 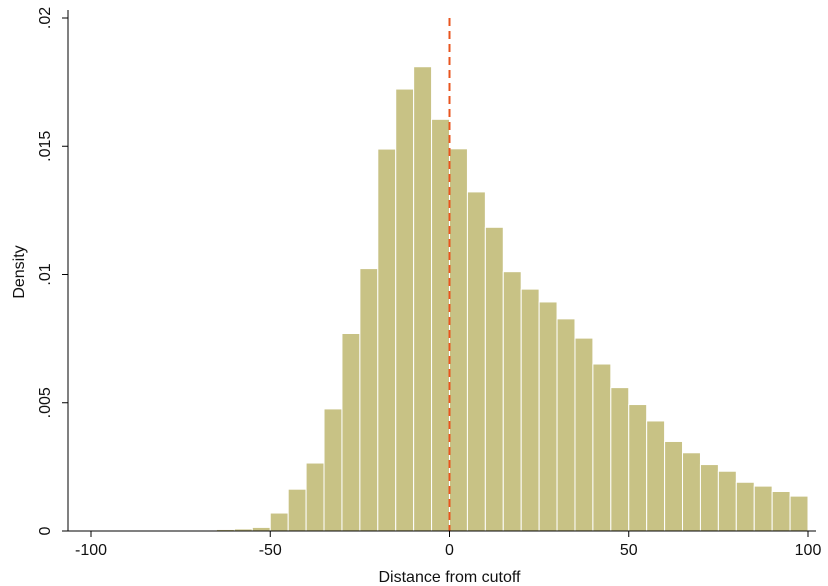 I want to click on y-tick-label: 0, so click(x=45, y=530).